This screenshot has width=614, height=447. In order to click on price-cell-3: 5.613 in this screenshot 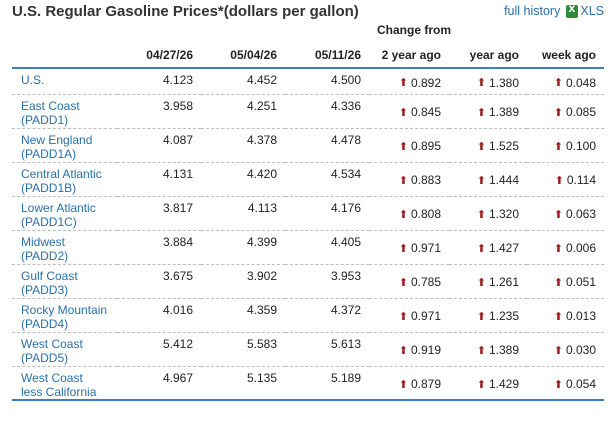, I will do `click(345, 343)`.